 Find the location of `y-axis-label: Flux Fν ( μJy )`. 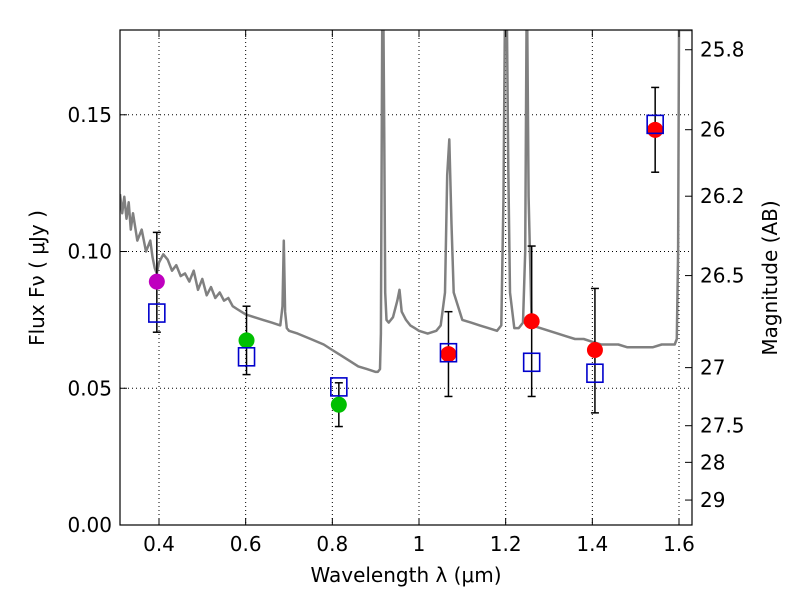

y-axis-label: Flux Fν ( μJy ) is located at coordinates (37, 278).